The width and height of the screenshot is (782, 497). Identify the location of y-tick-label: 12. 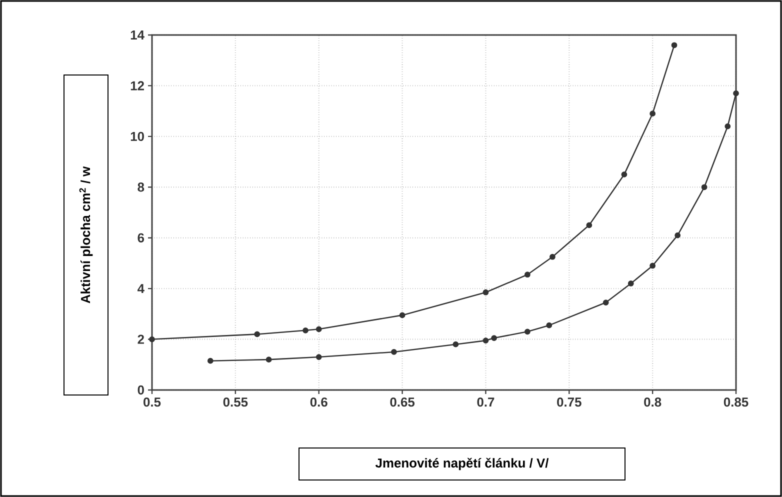
(137, 85).